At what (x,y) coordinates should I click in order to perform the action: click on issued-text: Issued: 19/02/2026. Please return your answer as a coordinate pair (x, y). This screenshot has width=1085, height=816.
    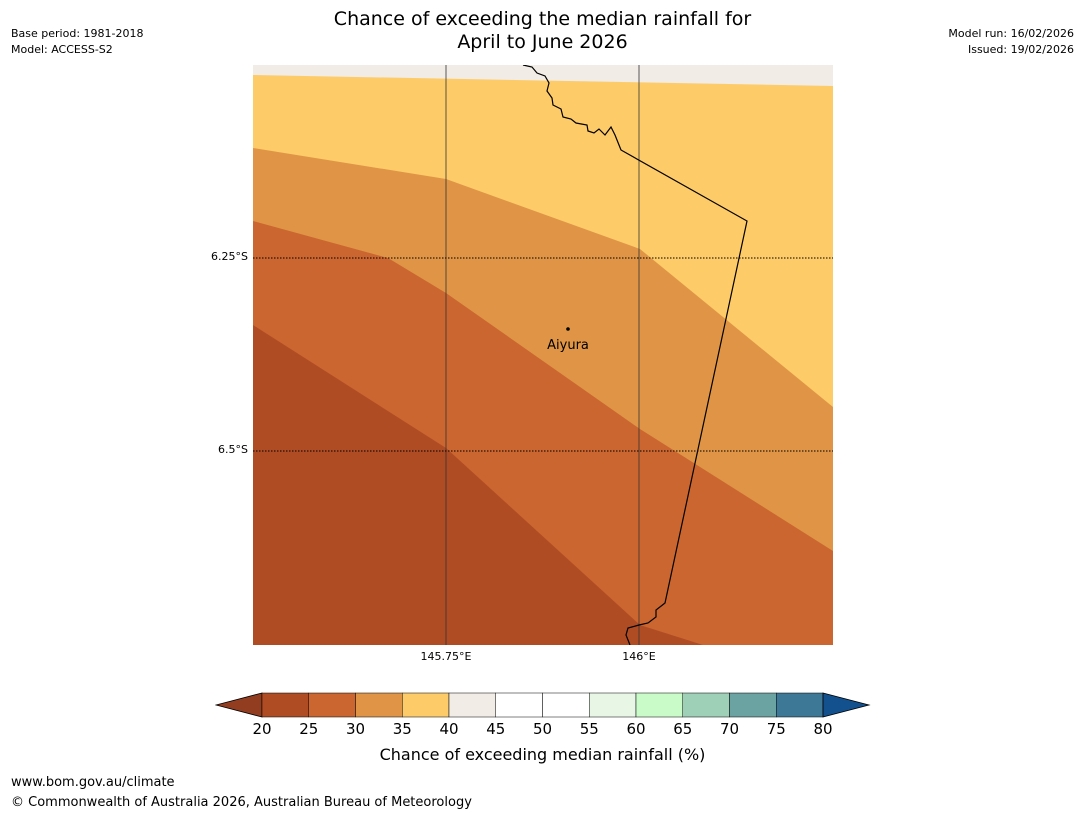
    Looking at the image, I should click on (1020, 49).